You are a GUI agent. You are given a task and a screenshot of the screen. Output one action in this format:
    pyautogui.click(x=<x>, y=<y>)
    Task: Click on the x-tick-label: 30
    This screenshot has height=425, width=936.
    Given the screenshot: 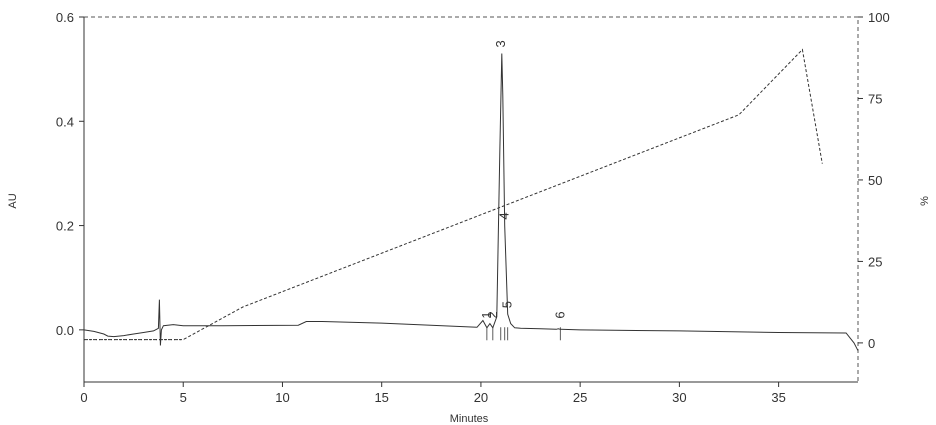 What is the action you would take?
    pyautogui.click(x=679, y=397)
    